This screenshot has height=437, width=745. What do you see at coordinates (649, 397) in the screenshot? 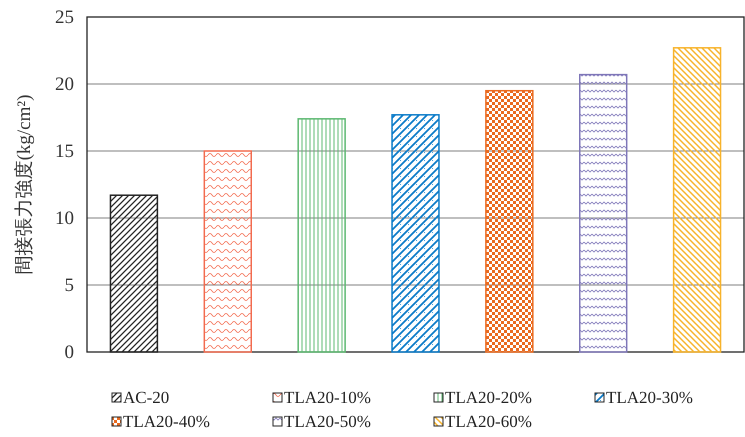
I see `legend-label: TLA20-30%` at bounding box center [649, 397].